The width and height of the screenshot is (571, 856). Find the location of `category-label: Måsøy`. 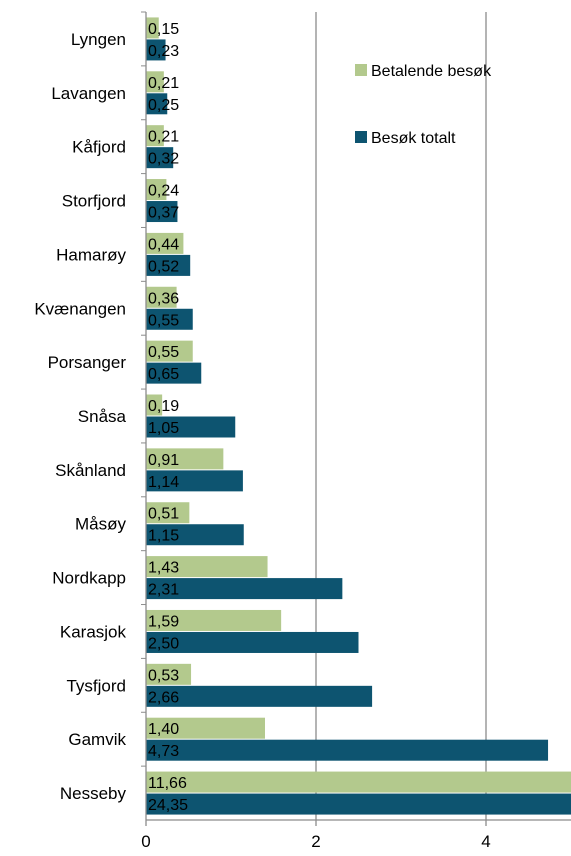

category-label: Måsøy is located at coordinates (101, 524).